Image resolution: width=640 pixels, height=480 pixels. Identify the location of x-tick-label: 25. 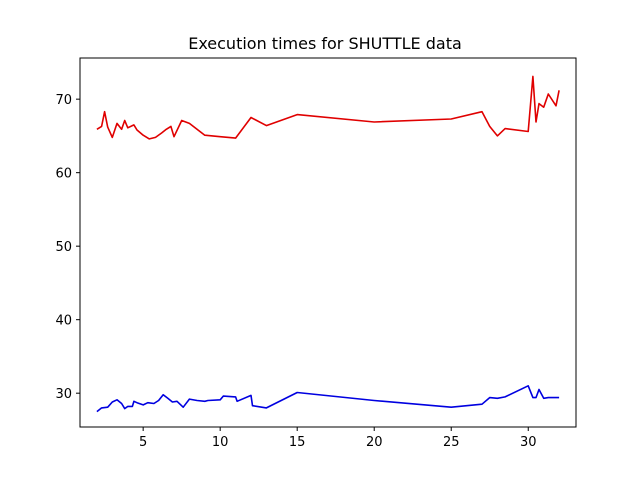
(451, 442).